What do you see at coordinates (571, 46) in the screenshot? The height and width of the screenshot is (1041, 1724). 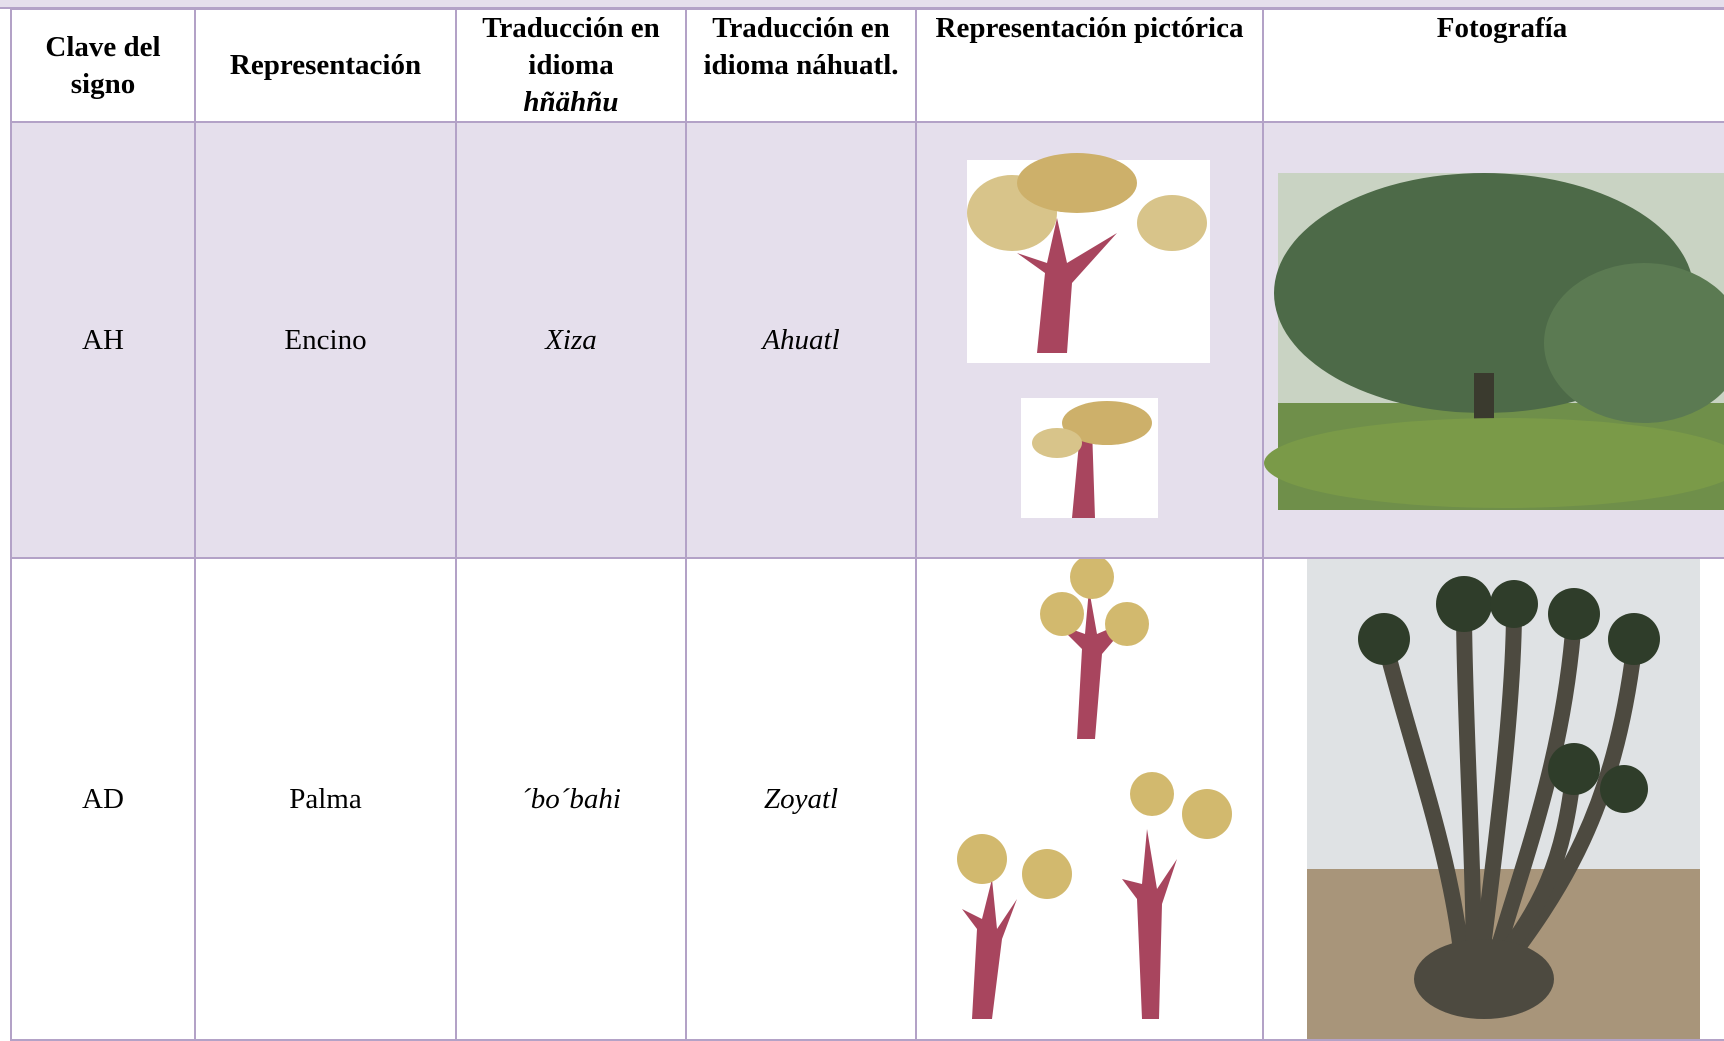 I see `header-text: Traducción en idioma` at bounding box center [571, 46].